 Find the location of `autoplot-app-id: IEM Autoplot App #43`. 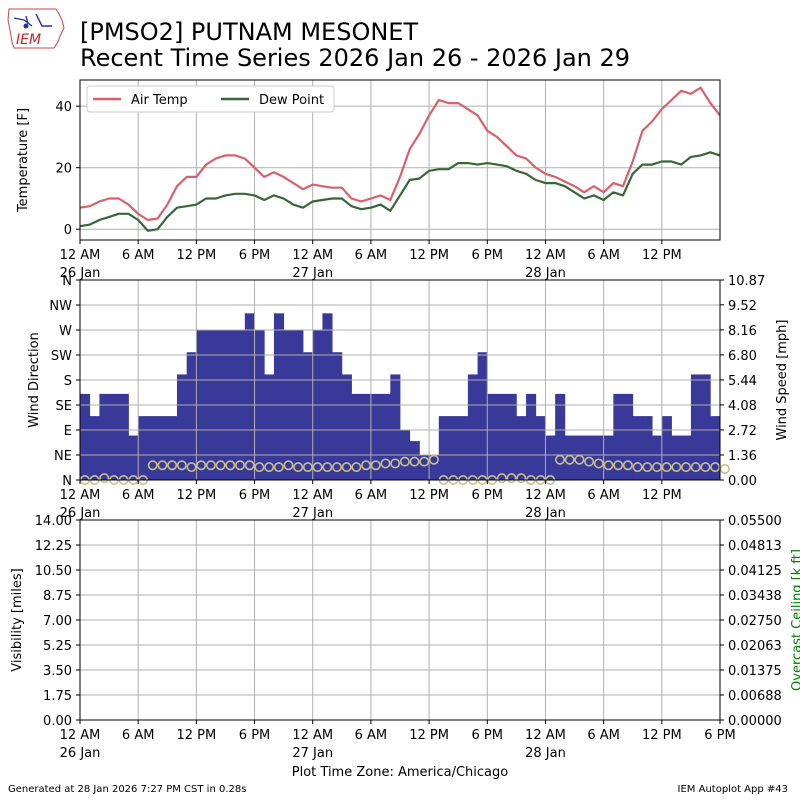

autoplot-app-id: IEM Autoplot App #43 is located at coordinates (732, 789).